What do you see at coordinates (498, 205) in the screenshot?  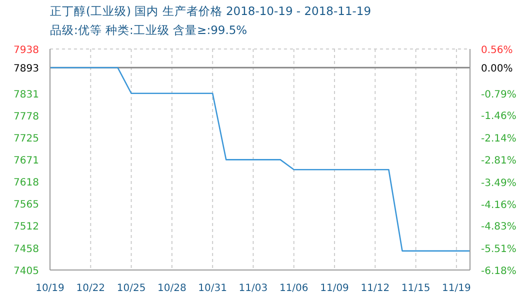 I see `y2-tick-label: -4.16%` at bounding box center [498, 205].